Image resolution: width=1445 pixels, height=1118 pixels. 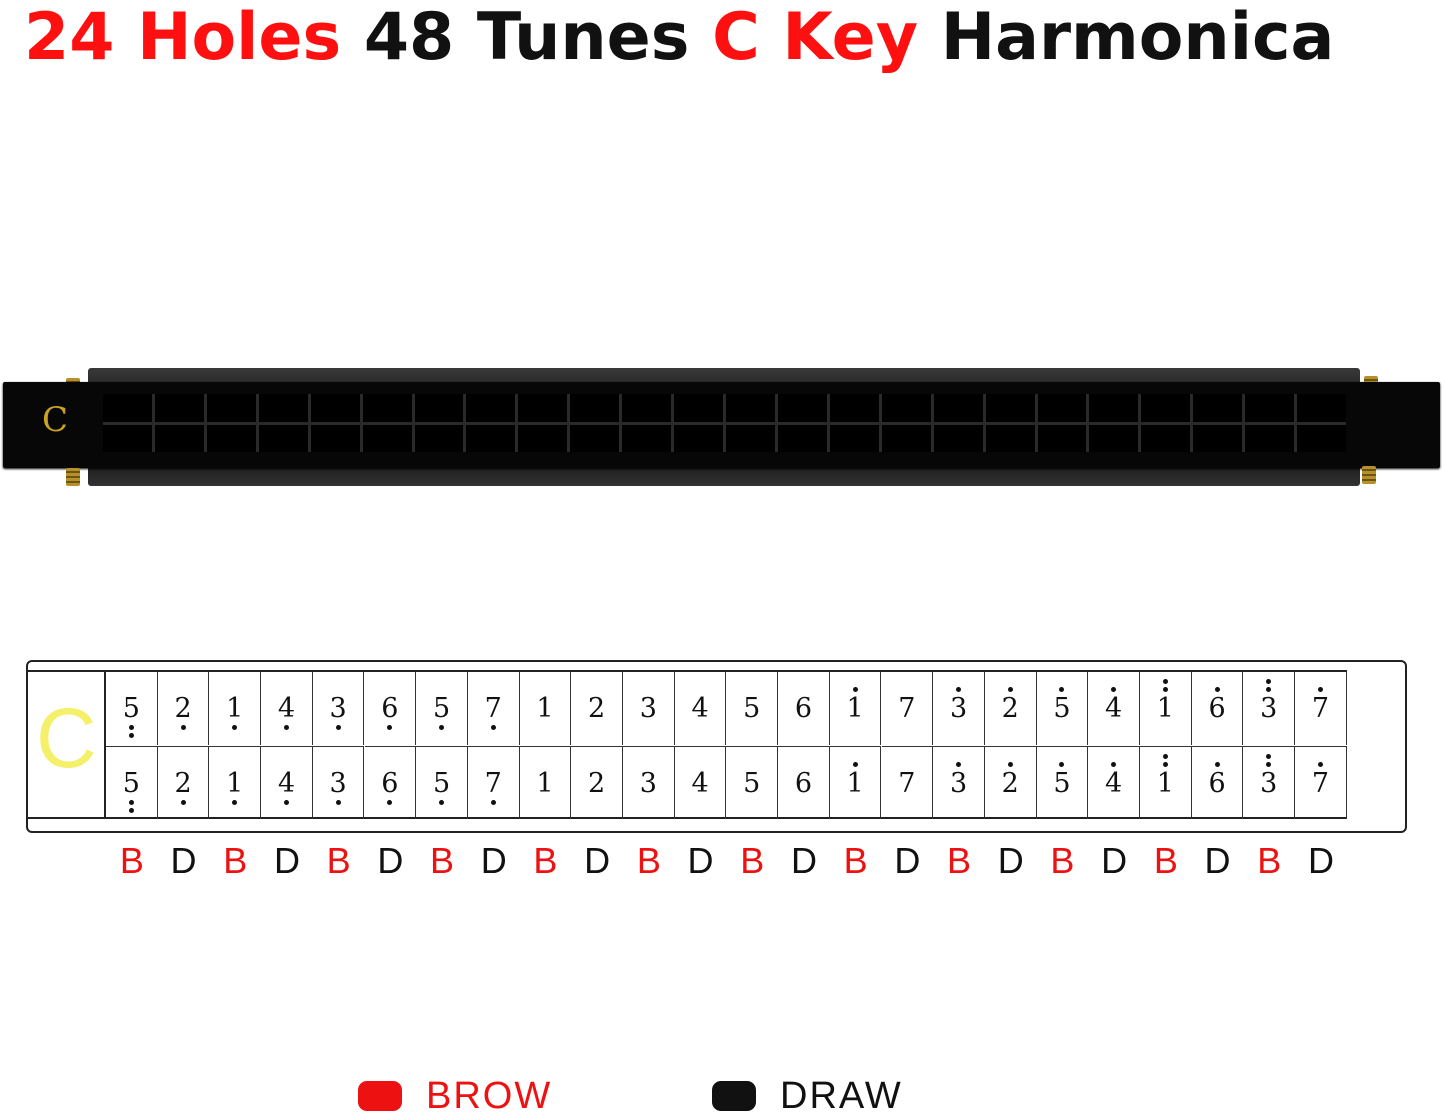 I want to click on title-segment: Harmonica, so click(x=1137, y=37).